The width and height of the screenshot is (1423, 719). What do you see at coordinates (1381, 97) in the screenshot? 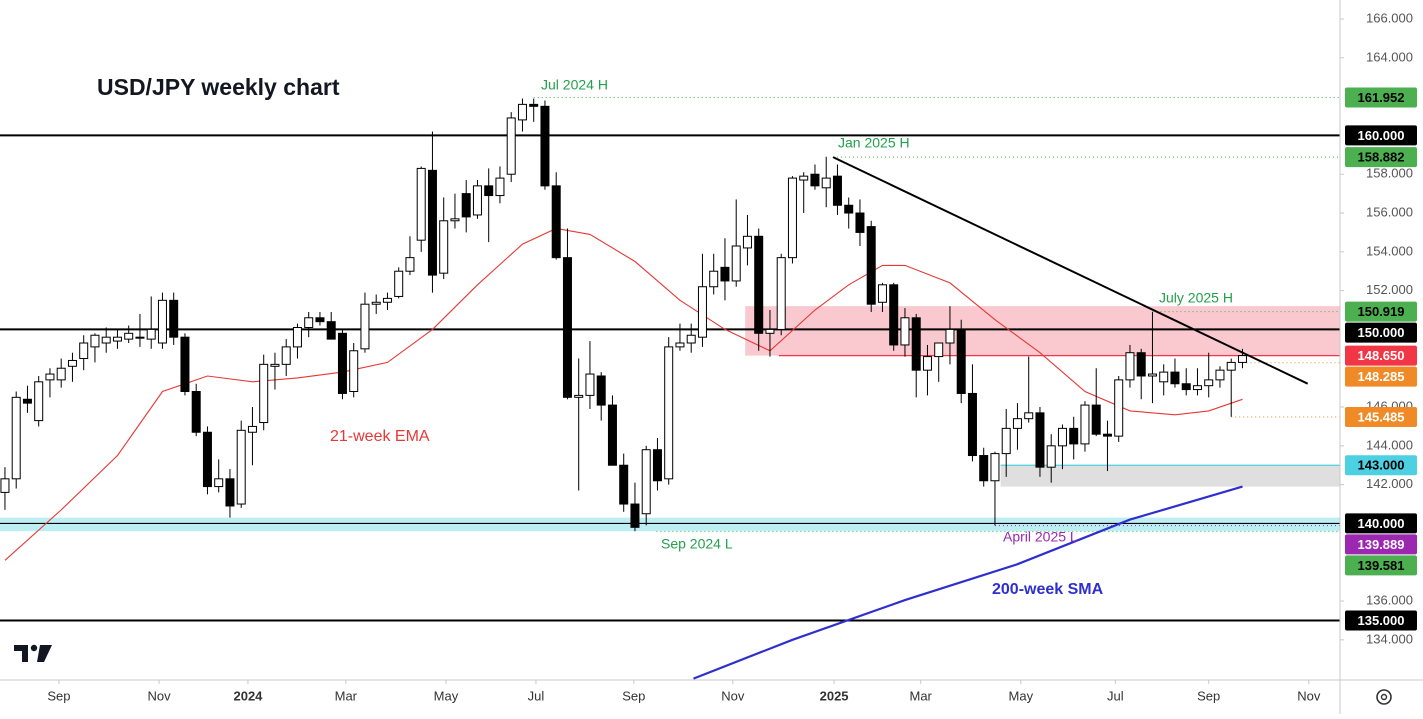
I see `price-label: 161.952` at bounding box center [1381, 97].